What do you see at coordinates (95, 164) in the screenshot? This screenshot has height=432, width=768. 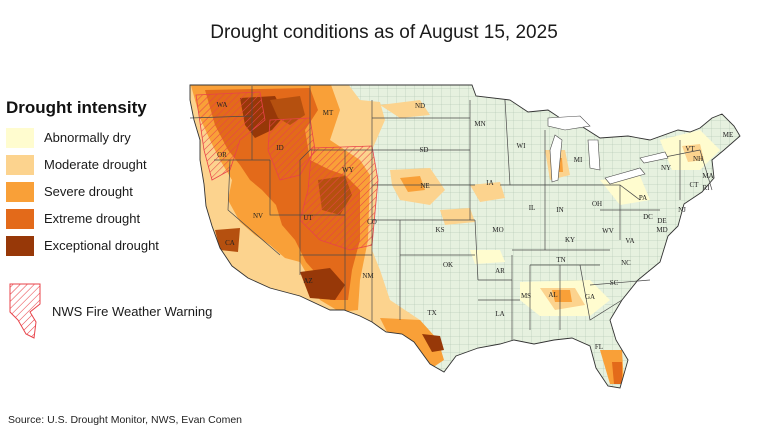 I see `legend-label: Moderate drought` at bounding box center [95, 164].